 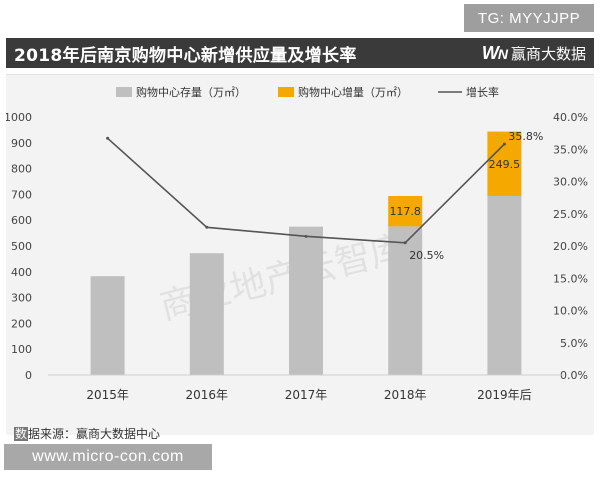 I want to click on footer-url: www.micro-con.com, so click(x=108, y=457).